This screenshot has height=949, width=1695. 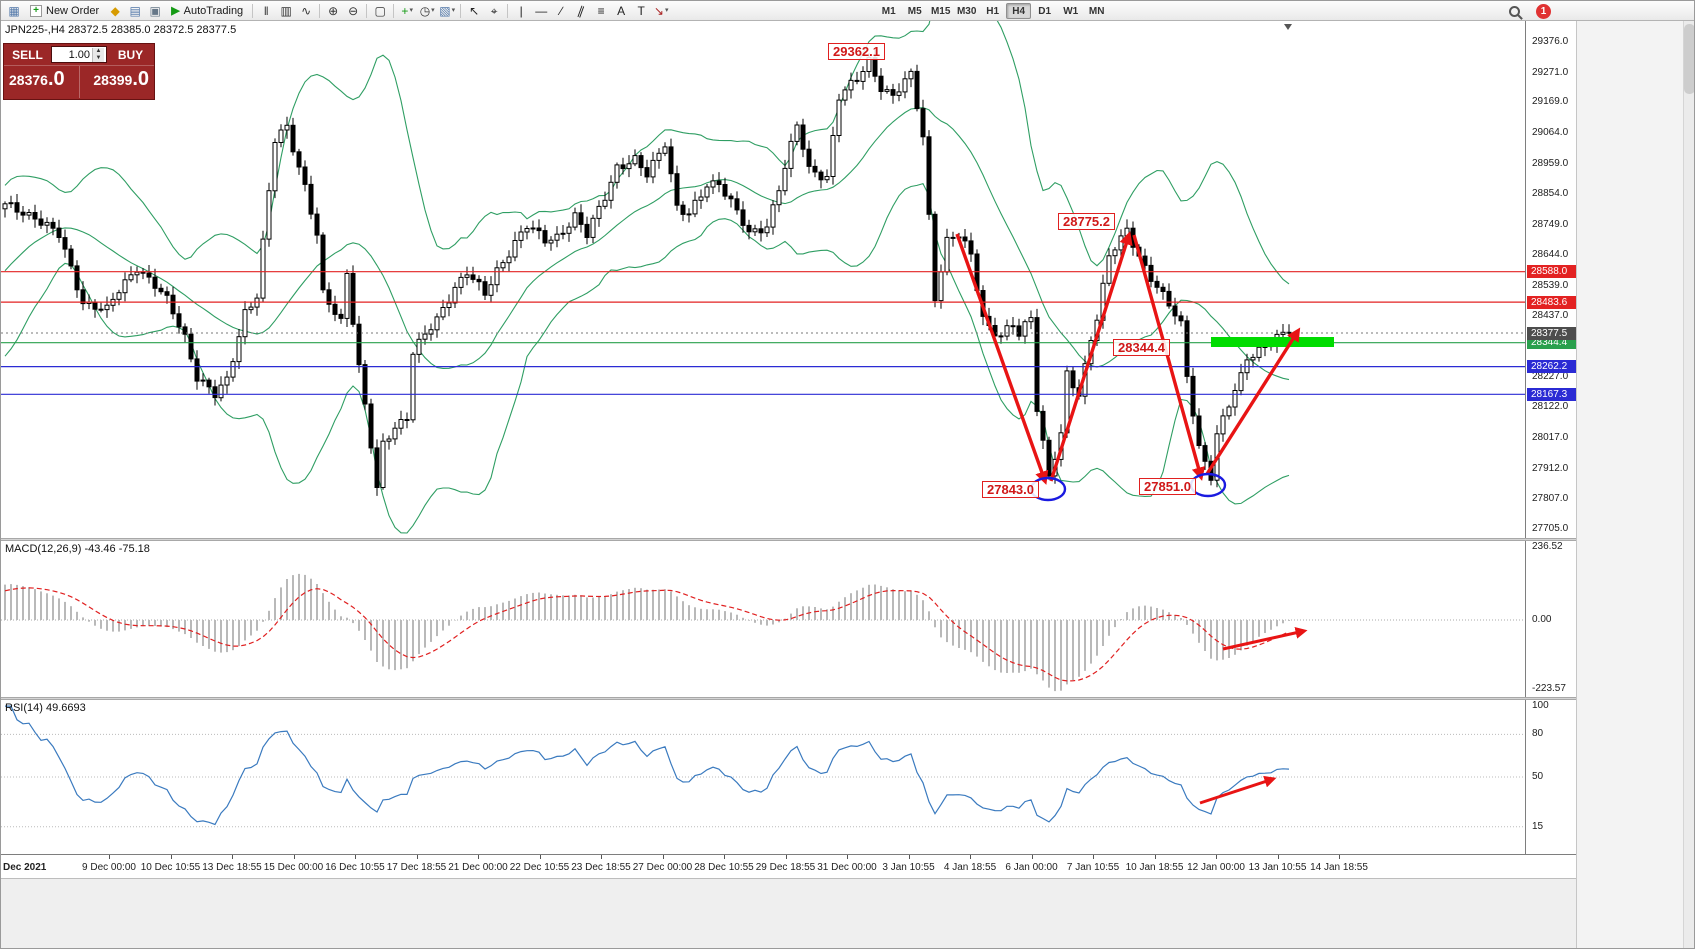 I want to click on search-icon, so click(x=1514, y=11).